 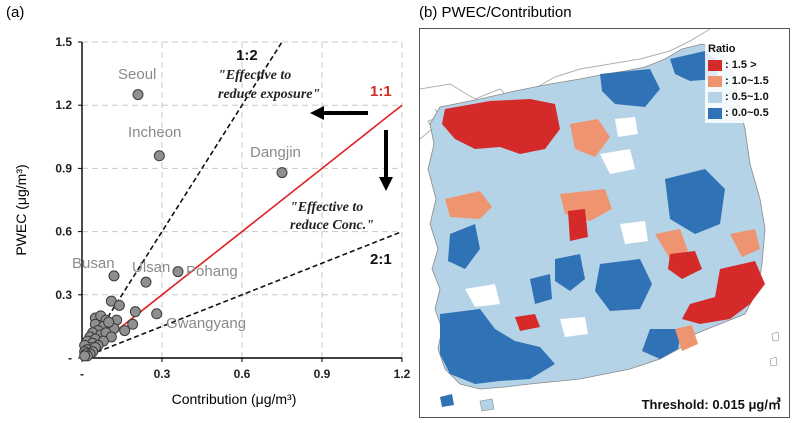 I want to click on panel-b-label: (b) PWEC/Contribution, so click(x=495, y=12).